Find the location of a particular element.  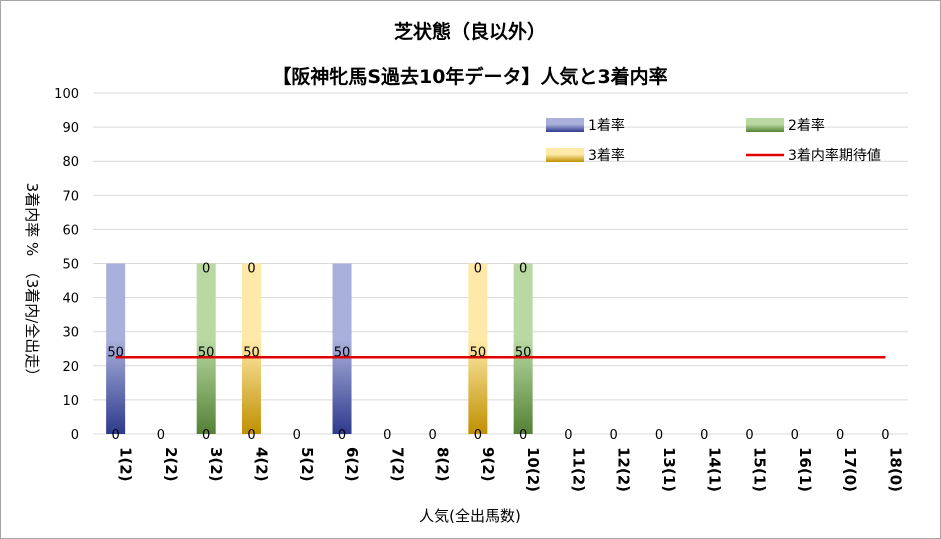

x-tick-label: 10(2) is located at coordinates (533, 469).